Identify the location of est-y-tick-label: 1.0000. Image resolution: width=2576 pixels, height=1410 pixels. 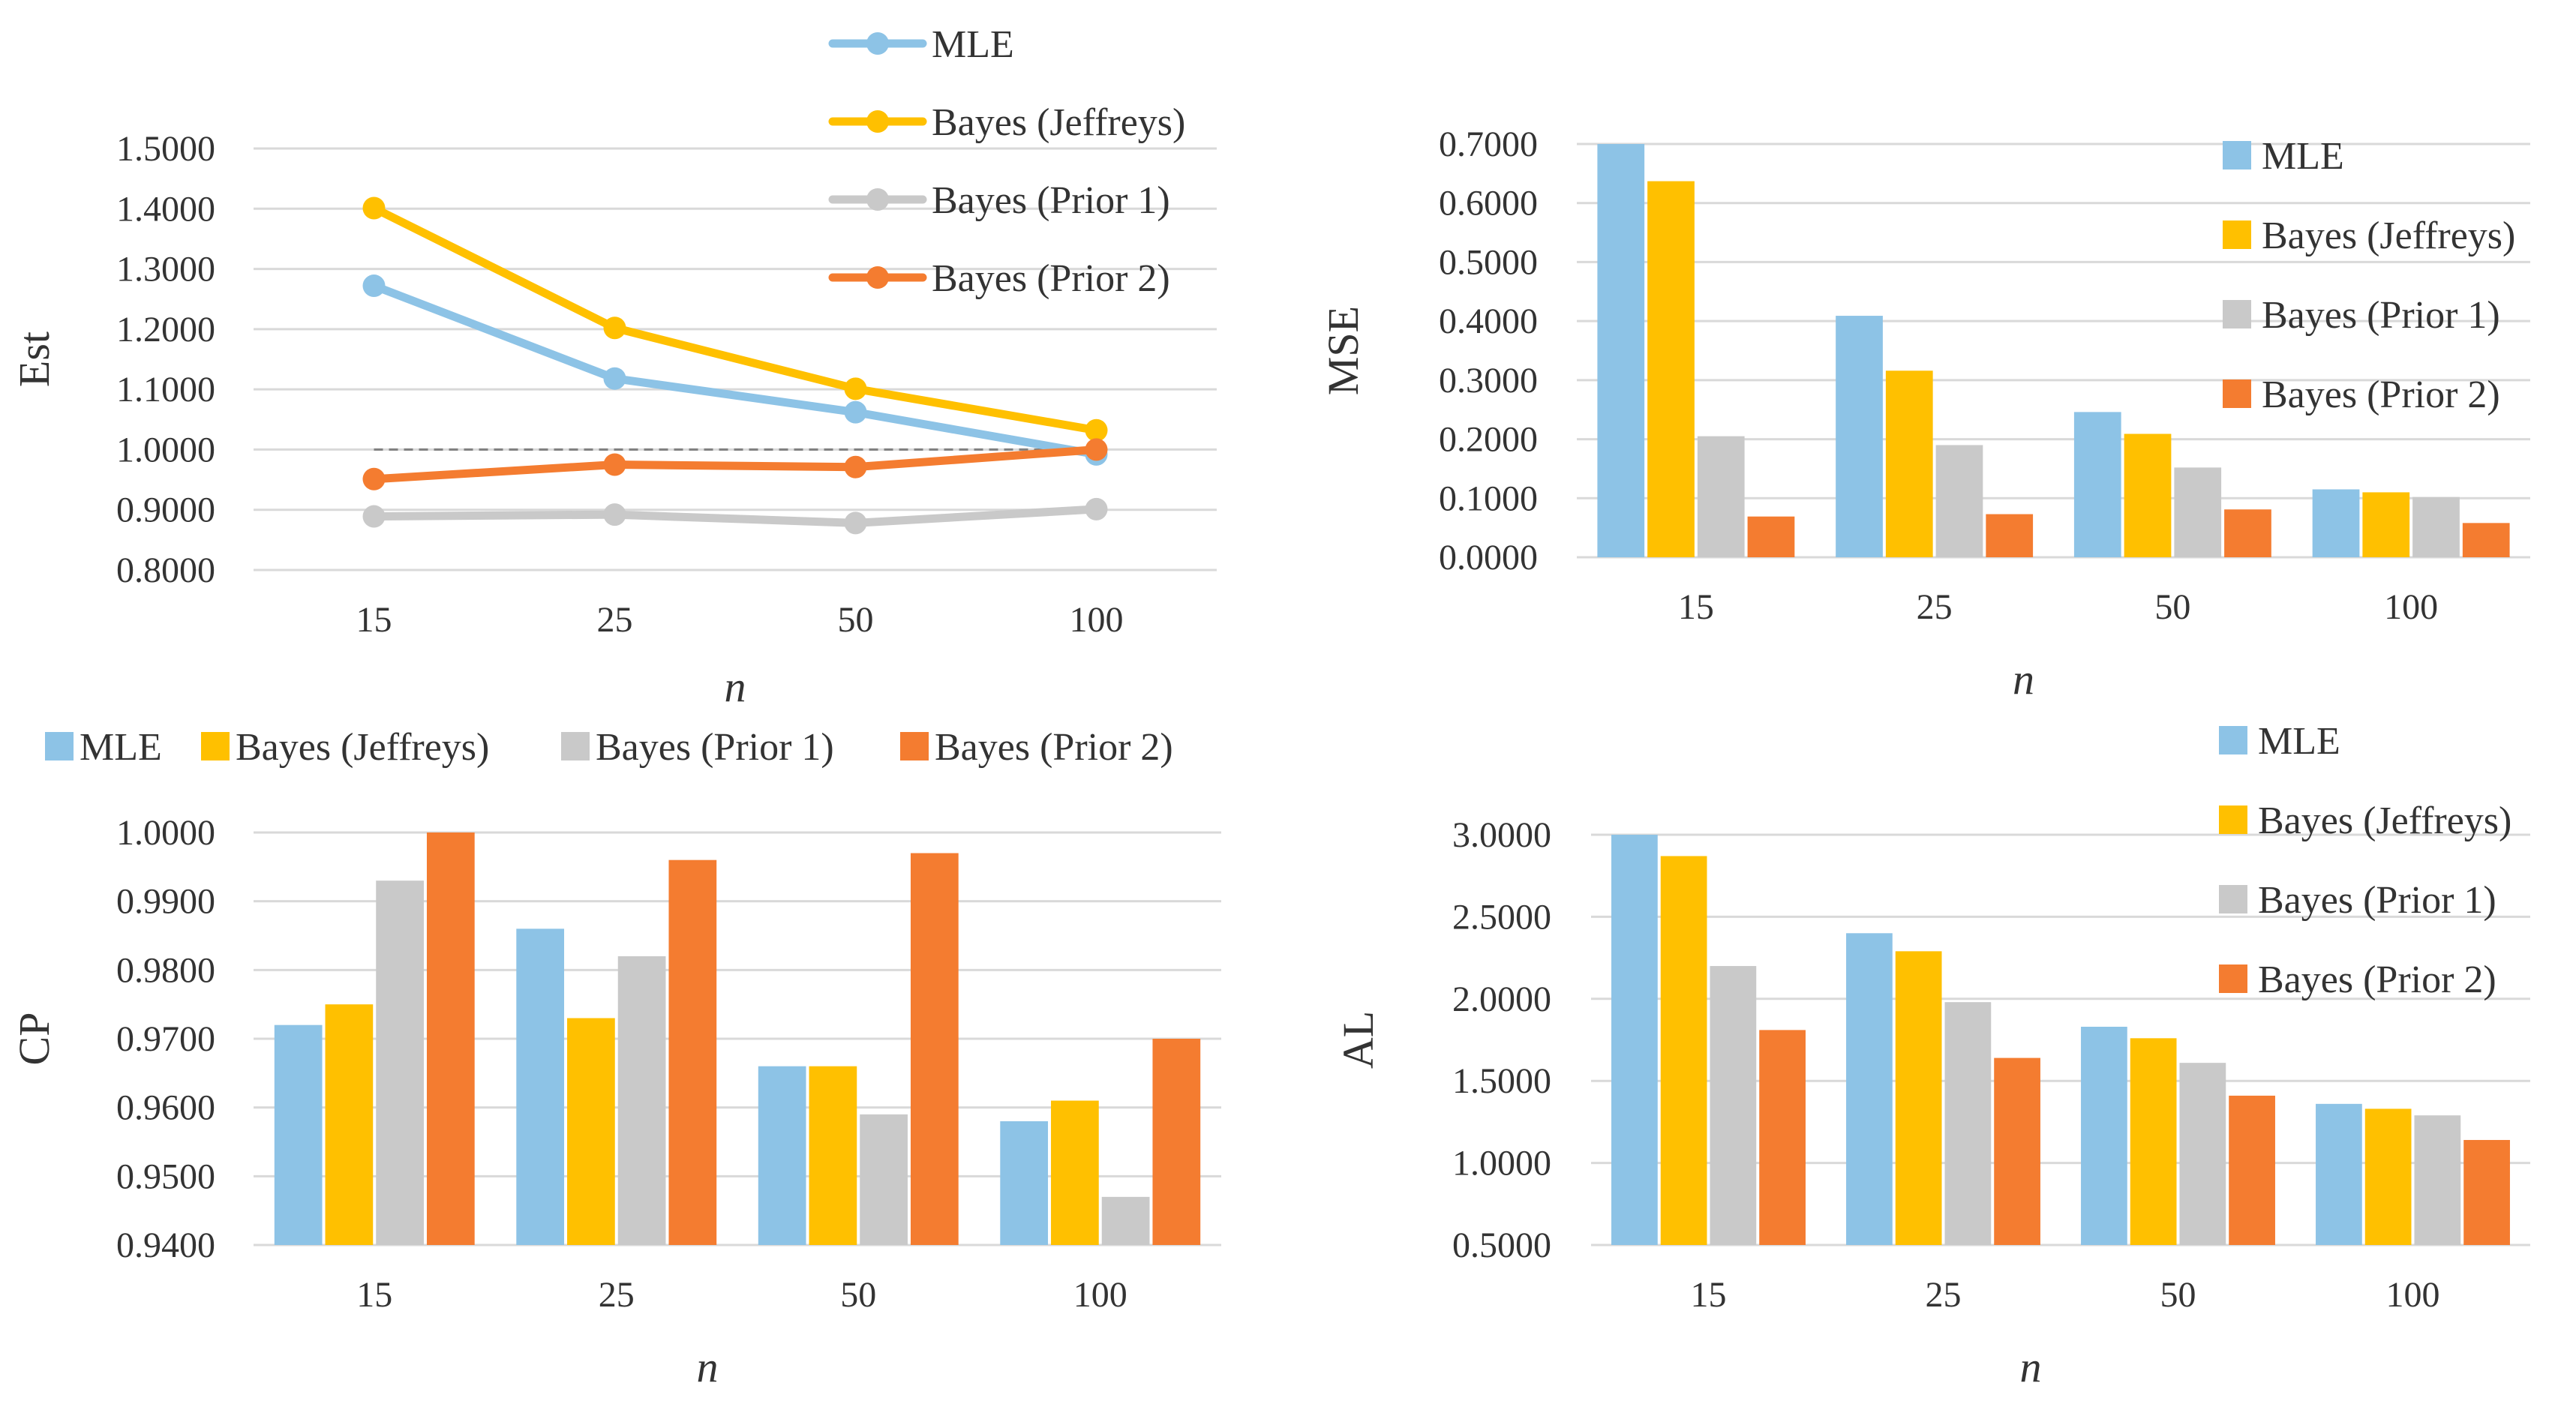
(165, 450).